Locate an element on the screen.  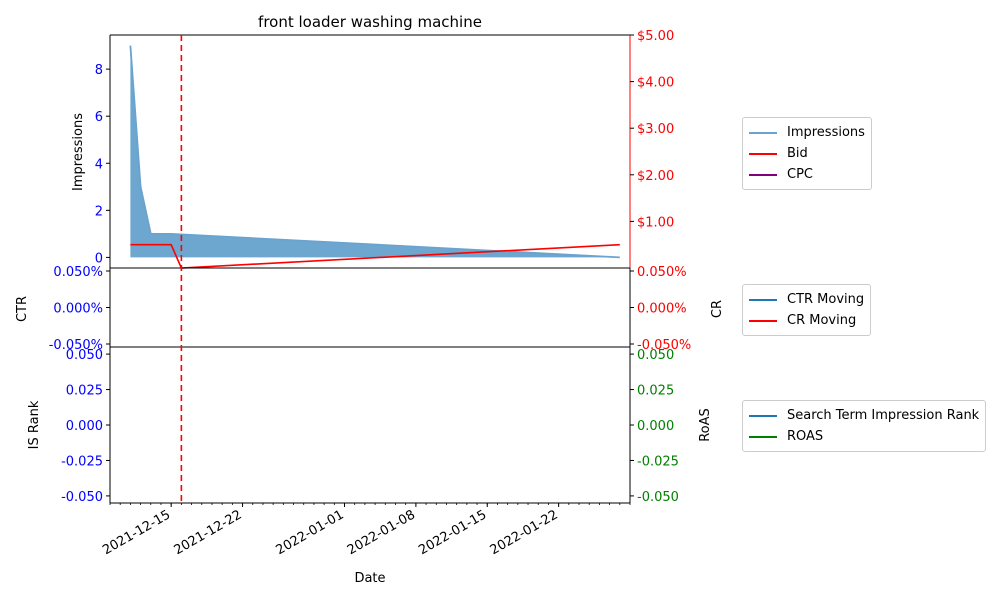
legend-label: CR Moving is located at coordinates (822, 320).